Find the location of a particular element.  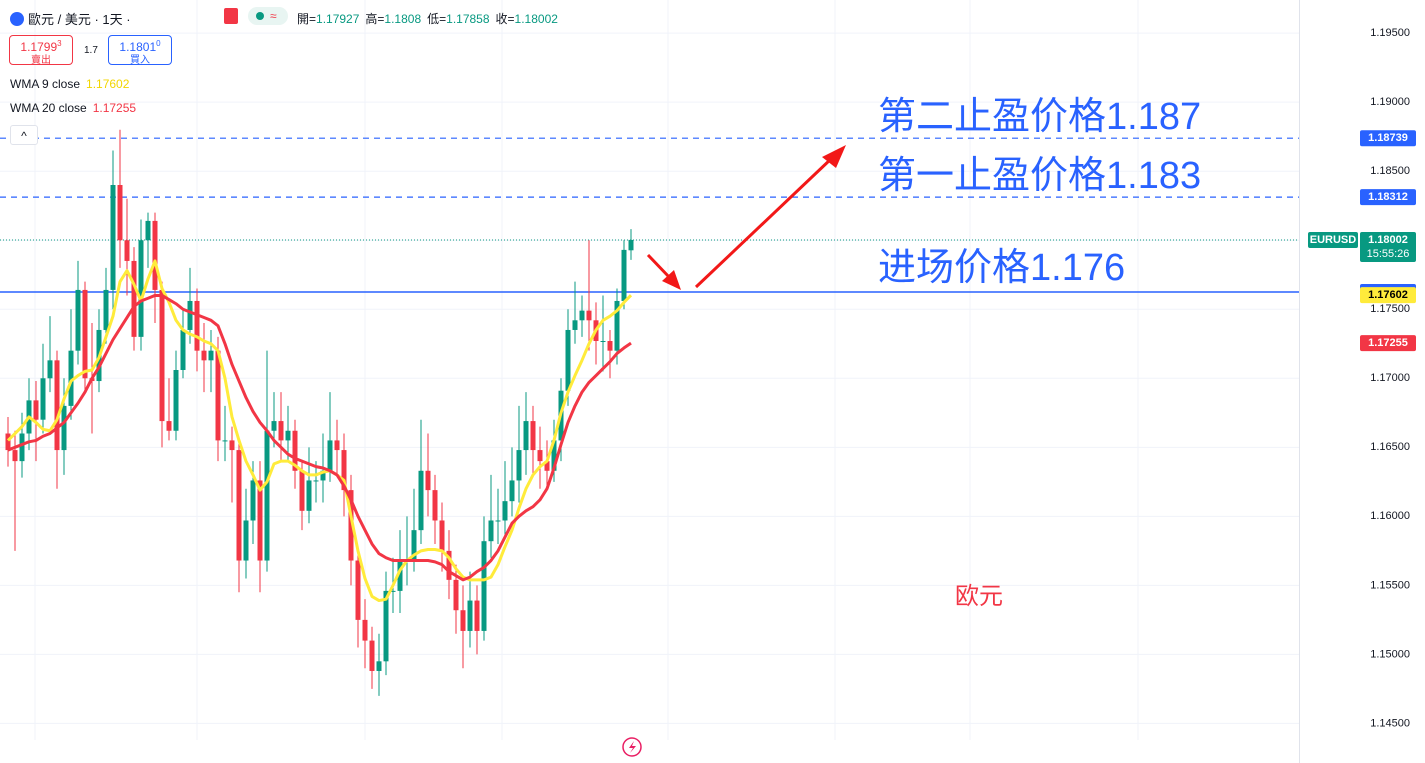

y-tick-label: 1.19000 is located at coordinates (1390, 102).